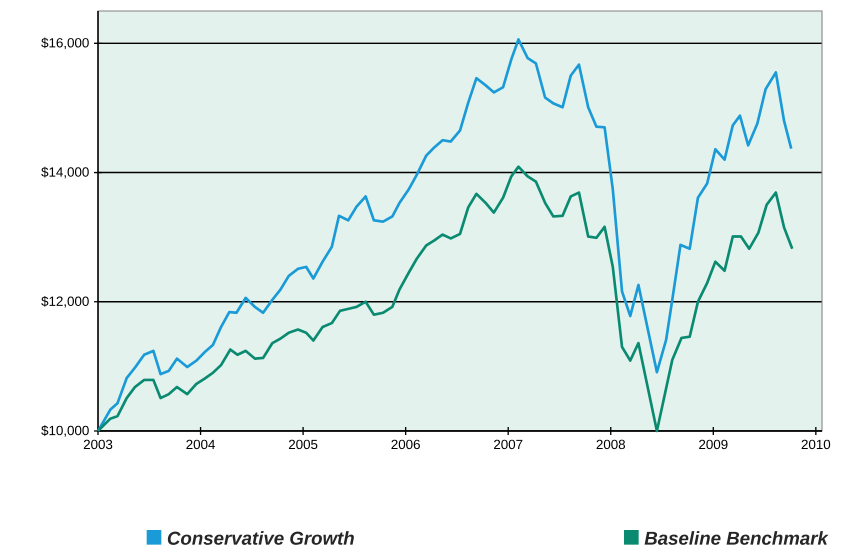 The image size is (865, 550). Describe the element at coordinates (816, 445) in the screenshot. I see `x-tick-label: 2010` at that location.